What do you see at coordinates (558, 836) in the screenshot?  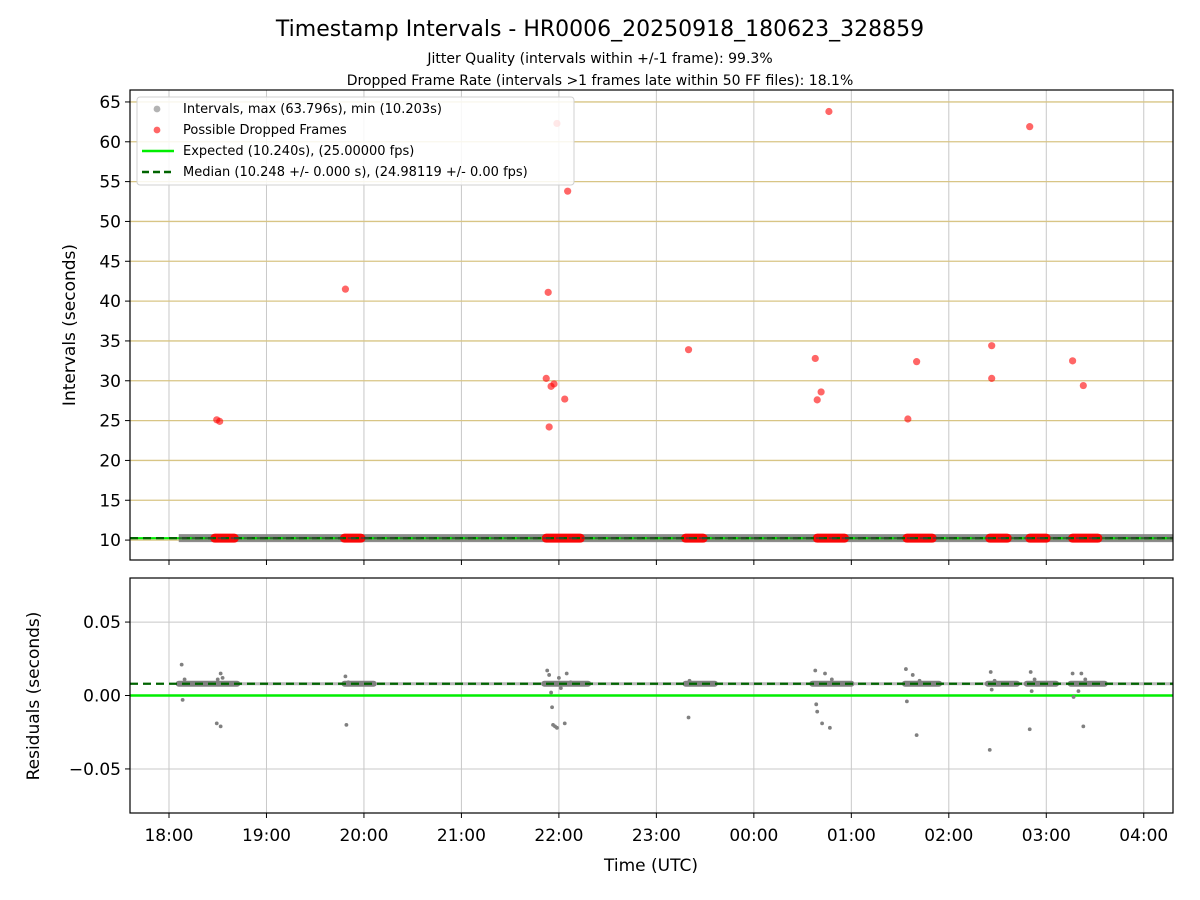 I see `x-tick-label: 22:00` at bounding box center [558, 836].